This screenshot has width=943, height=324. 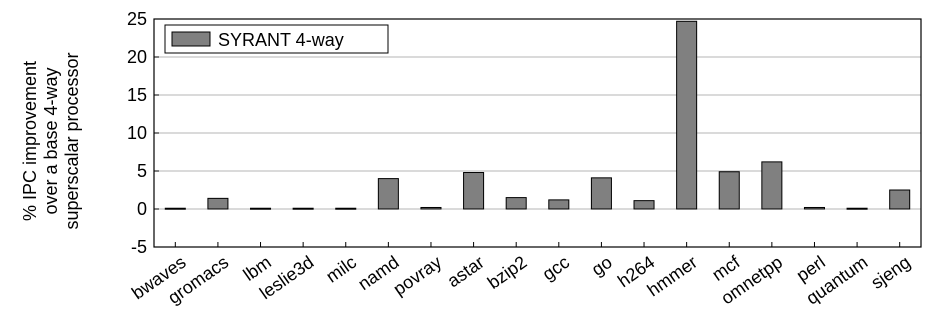 I want to click on legend-label: SYRANT 4-way, so click(x=281, y=40).